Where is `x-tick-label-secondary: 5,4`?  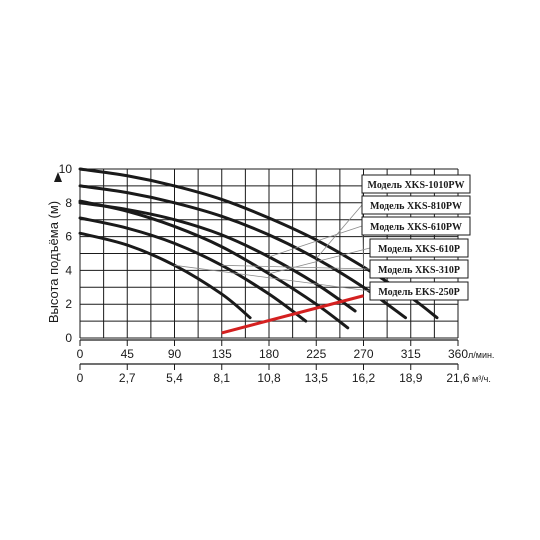
x-tick-label-secondary: 5,4 is located at coordinates (174, 378).